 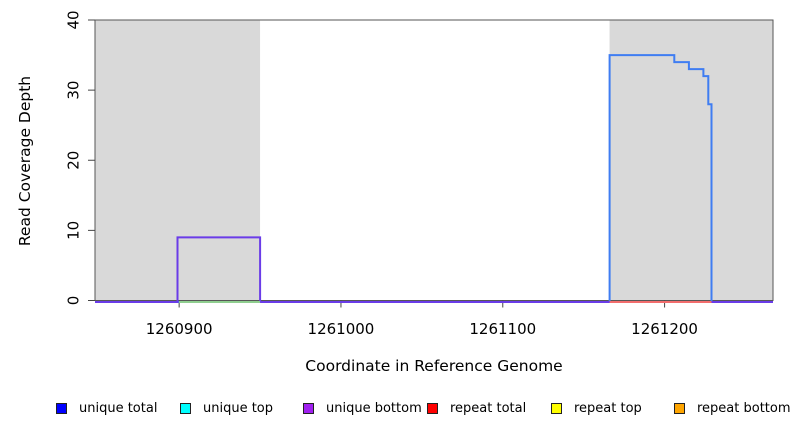 I want to click on y-tick-label: 30, so click(x=73, y=90).